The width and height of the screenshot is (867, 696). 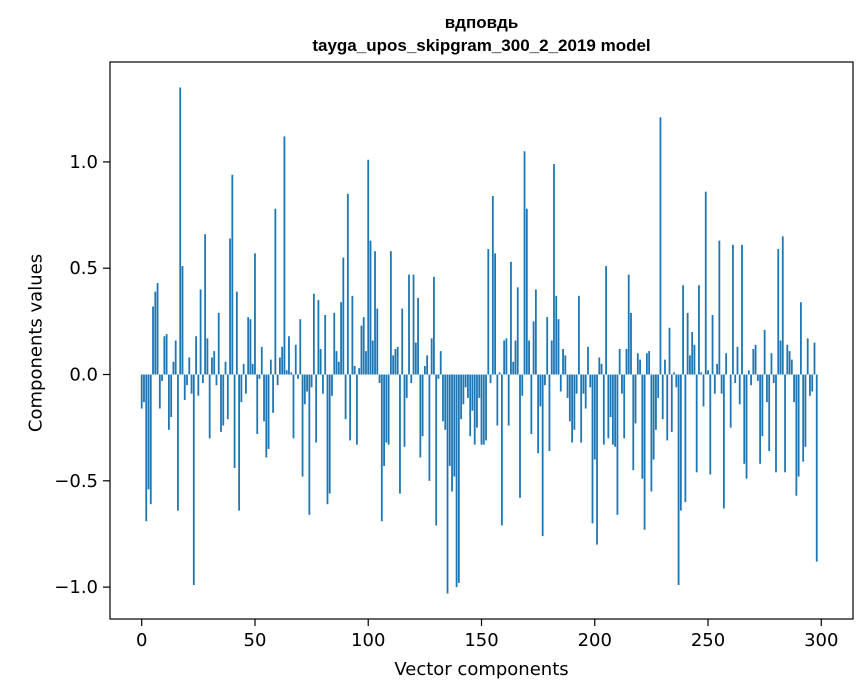 I want to click on y-tick-label: 0.0, so click(x=83, y=375).